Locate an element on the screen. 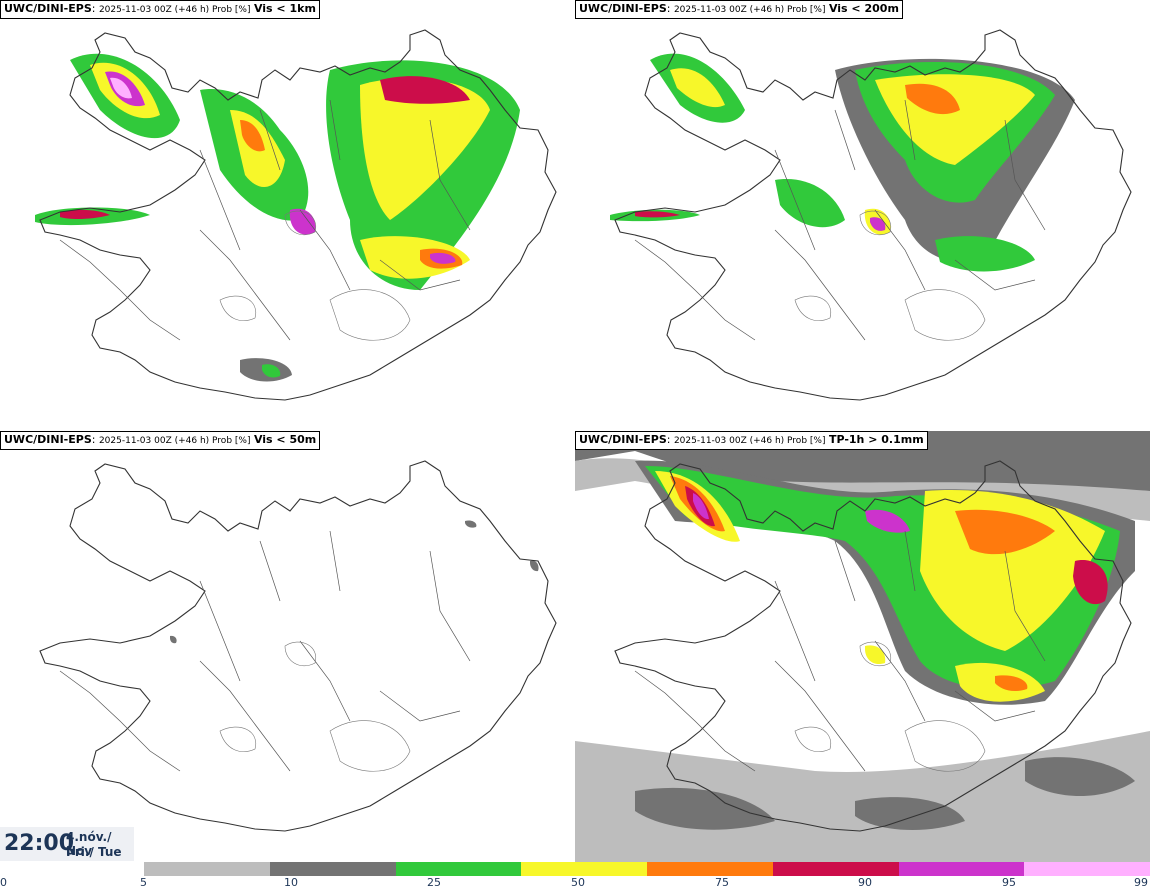 This screenshot has width=1150, height=891. colorbar-tick-label: 99 is located at coordinates (1141, 882).